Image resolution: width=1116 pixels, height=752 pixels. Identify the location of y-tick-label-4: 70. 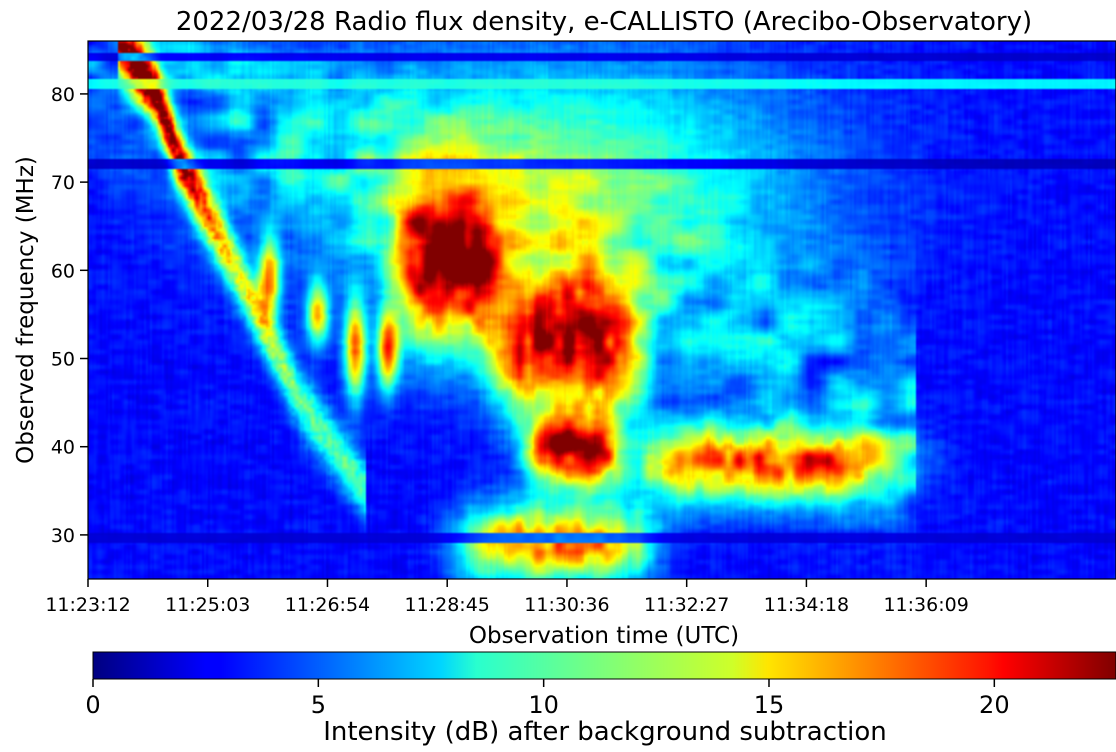
(63, 183).